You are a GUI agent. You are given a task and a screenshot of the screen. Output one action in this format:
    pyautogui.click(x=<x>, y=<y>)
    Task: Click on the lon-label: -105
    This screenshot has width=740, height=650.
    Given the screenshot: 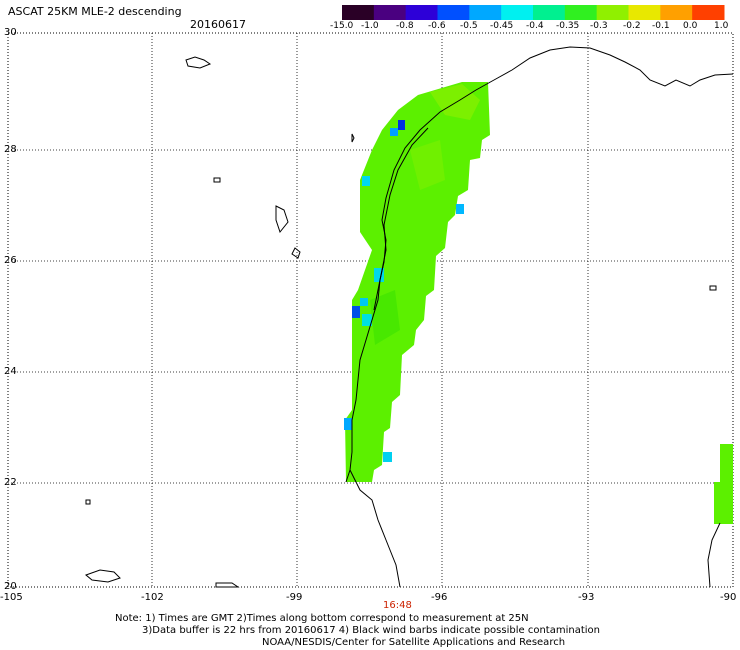 What is the action you would take?
    pyautogui.click(x=11, y=597)
    